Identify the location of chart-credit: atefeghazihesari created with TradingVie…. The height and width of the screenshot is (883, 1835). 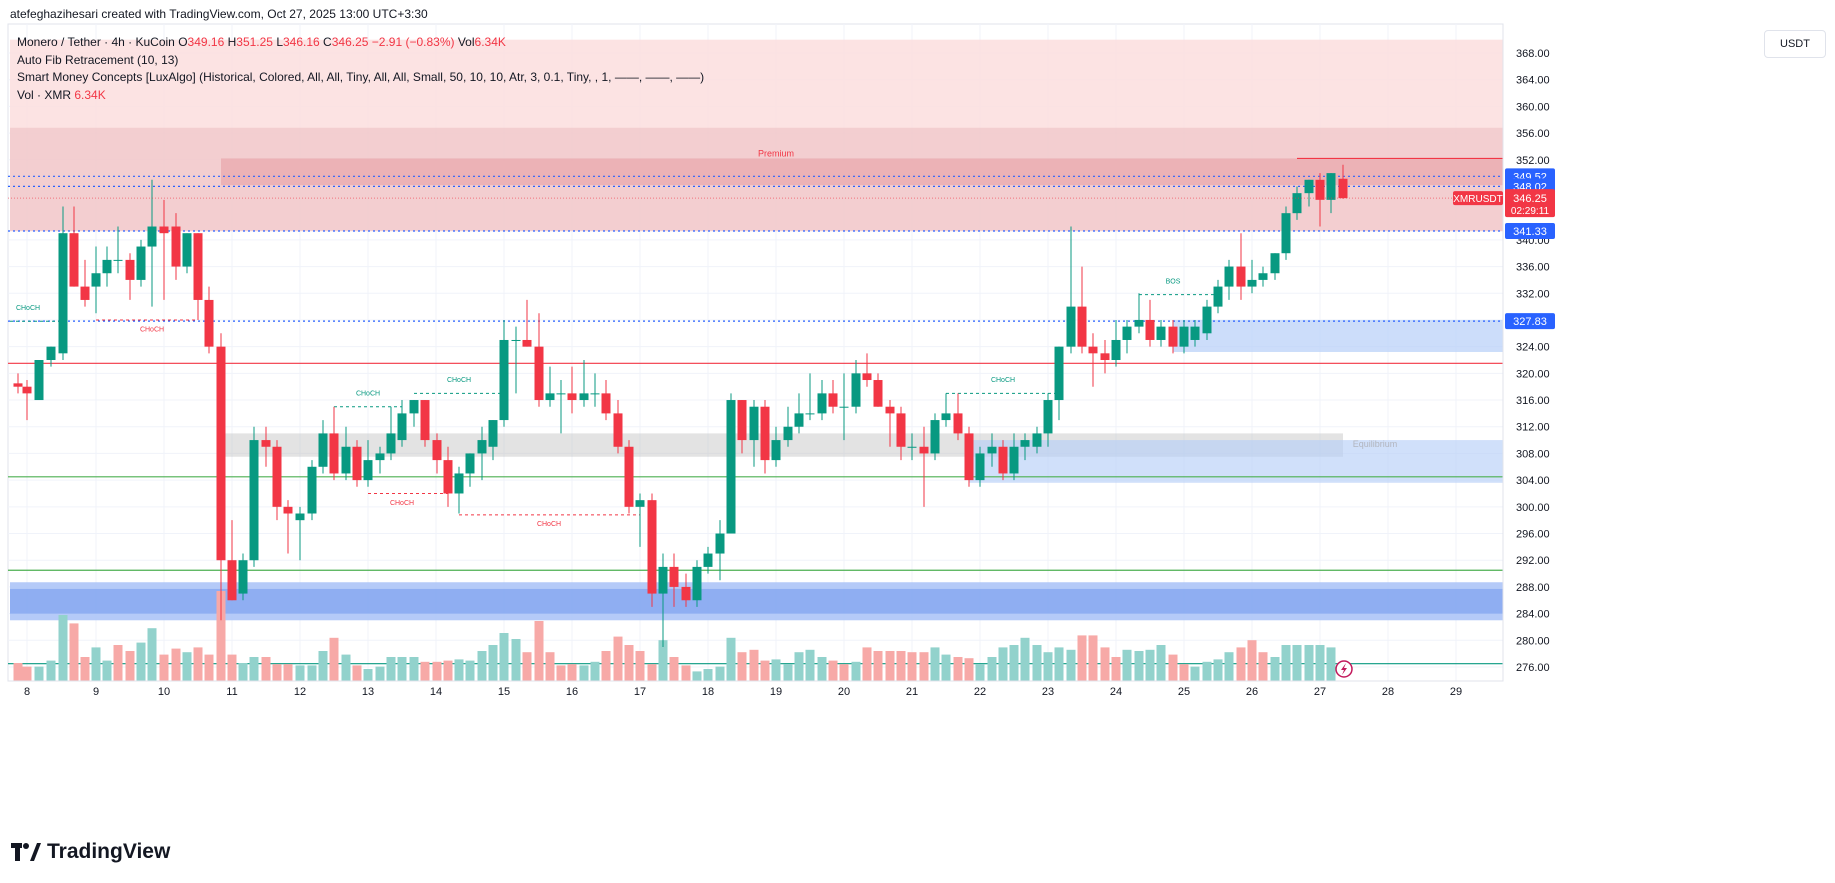
(219, 14).